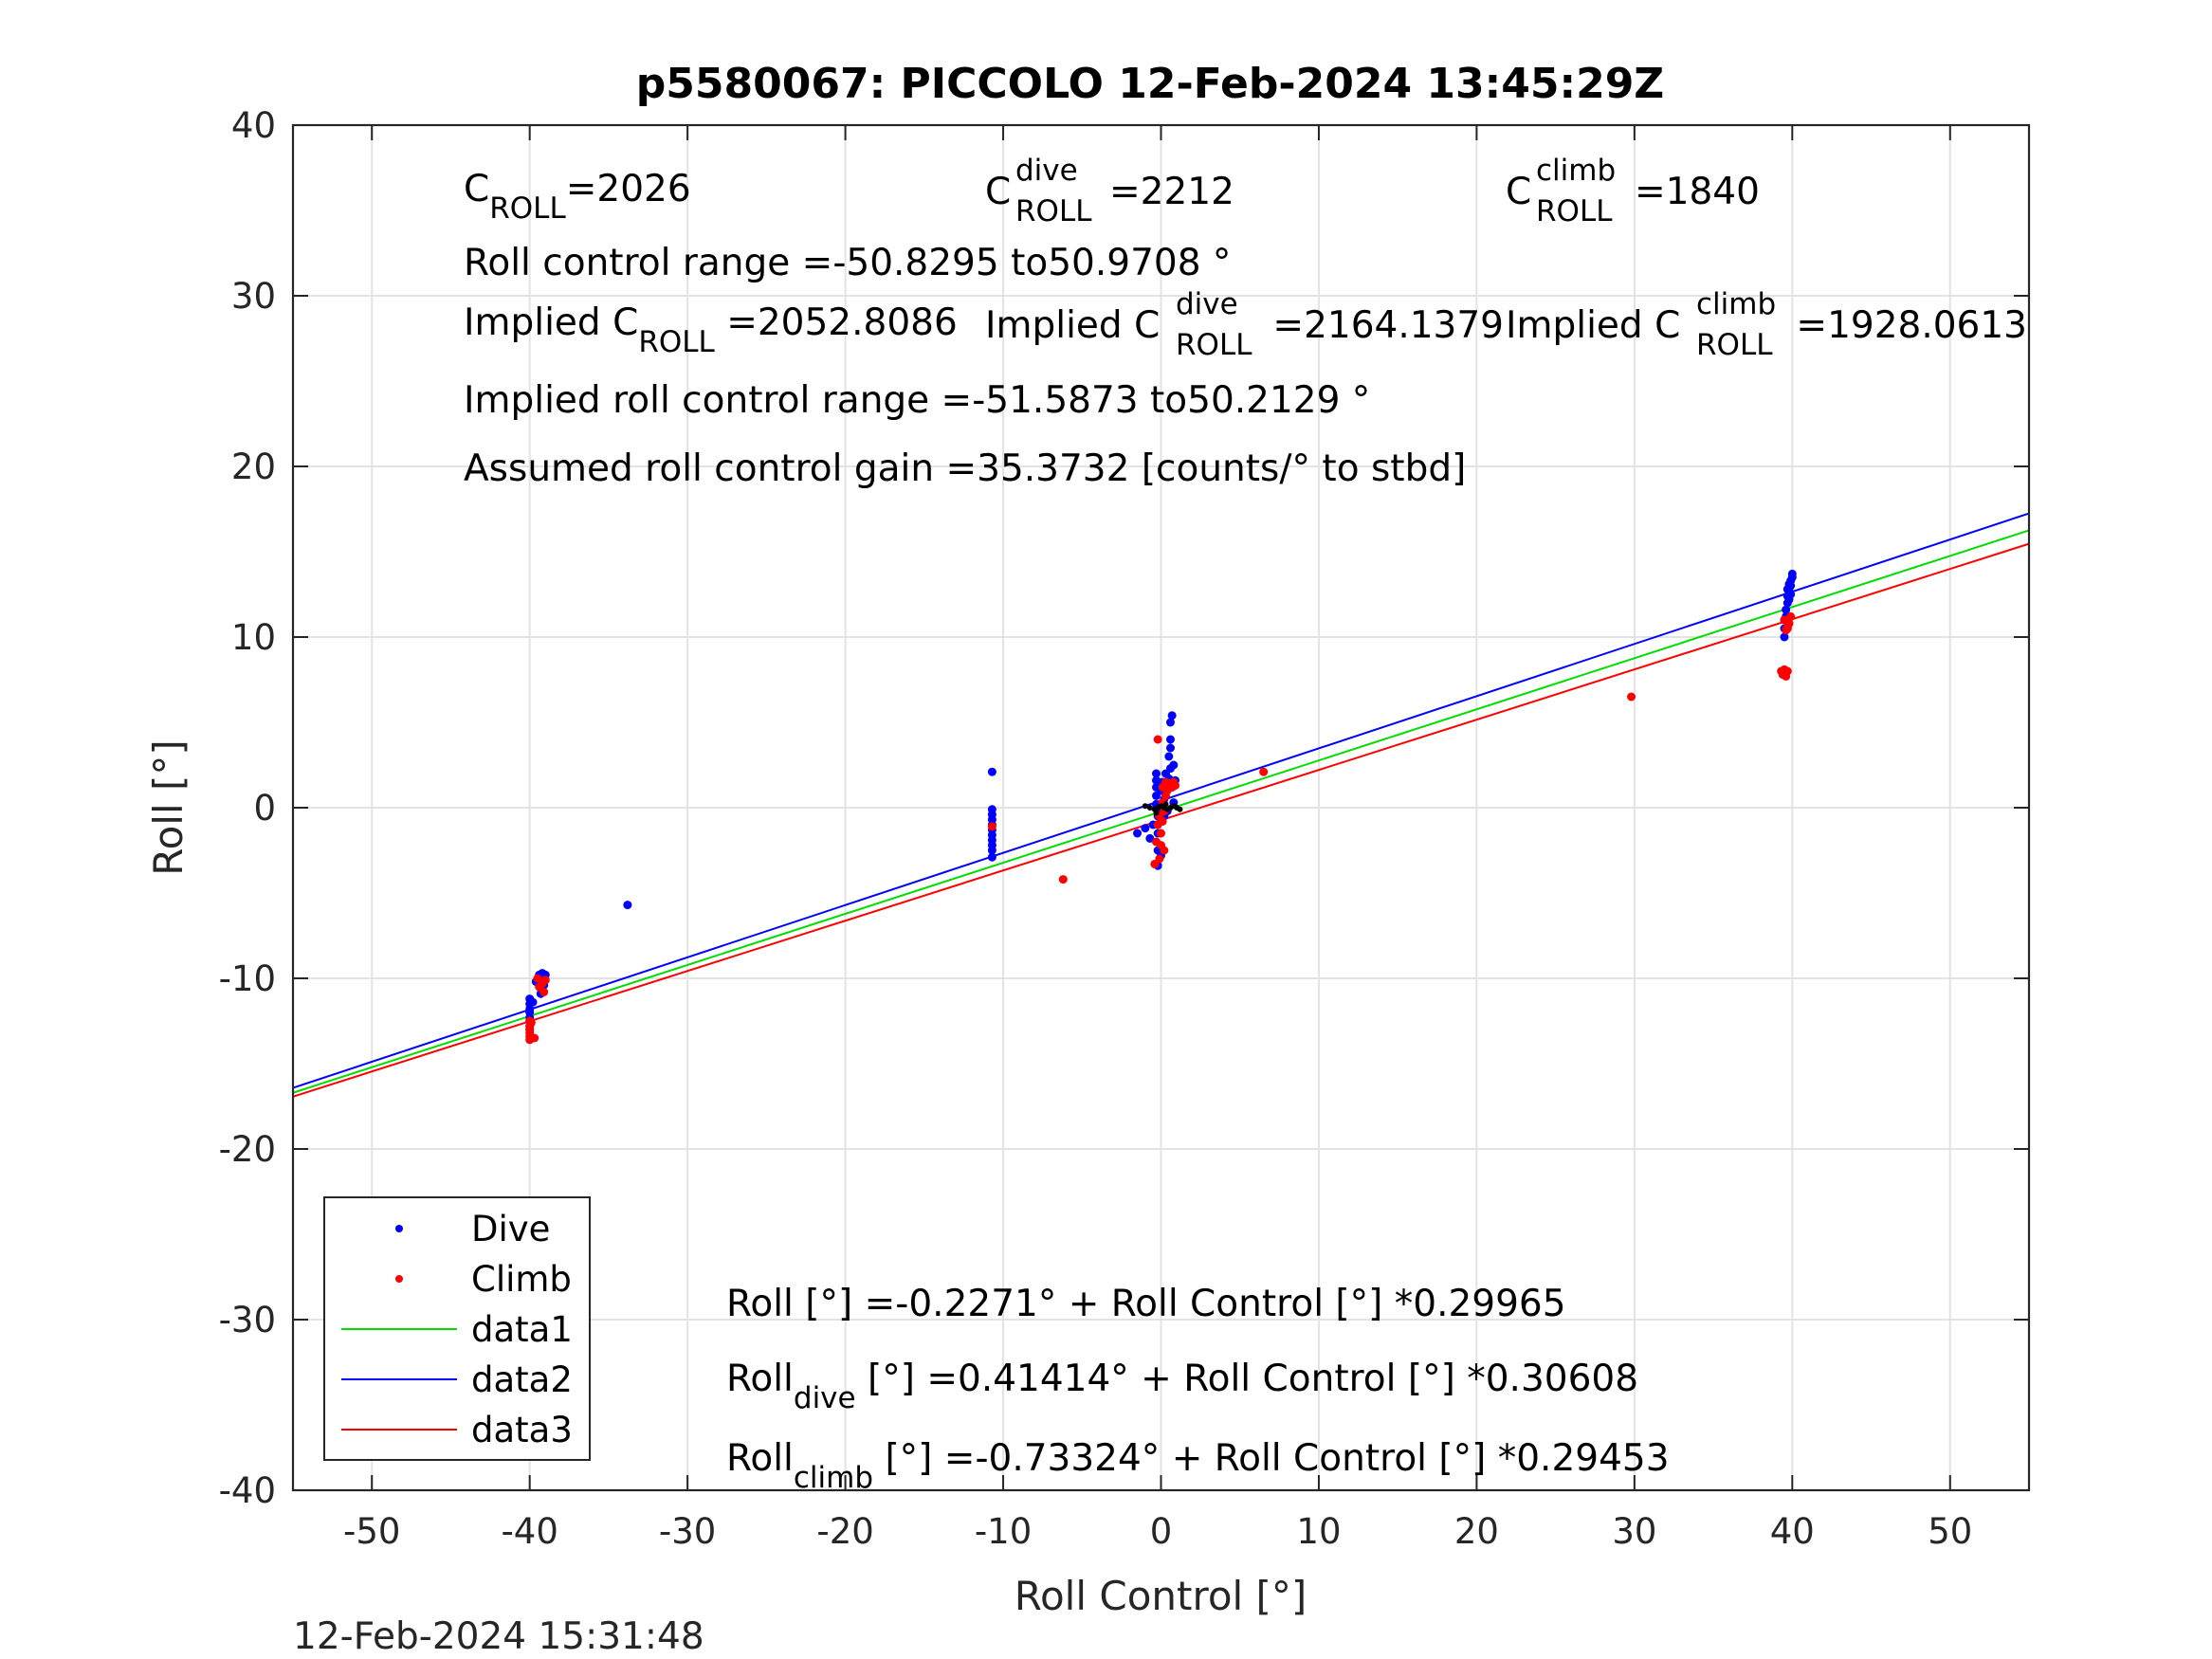  What do you see at coordinates (247, 978) in the screenshot?
I see `y-tick-label: -10` at bounding box center [247, 978].